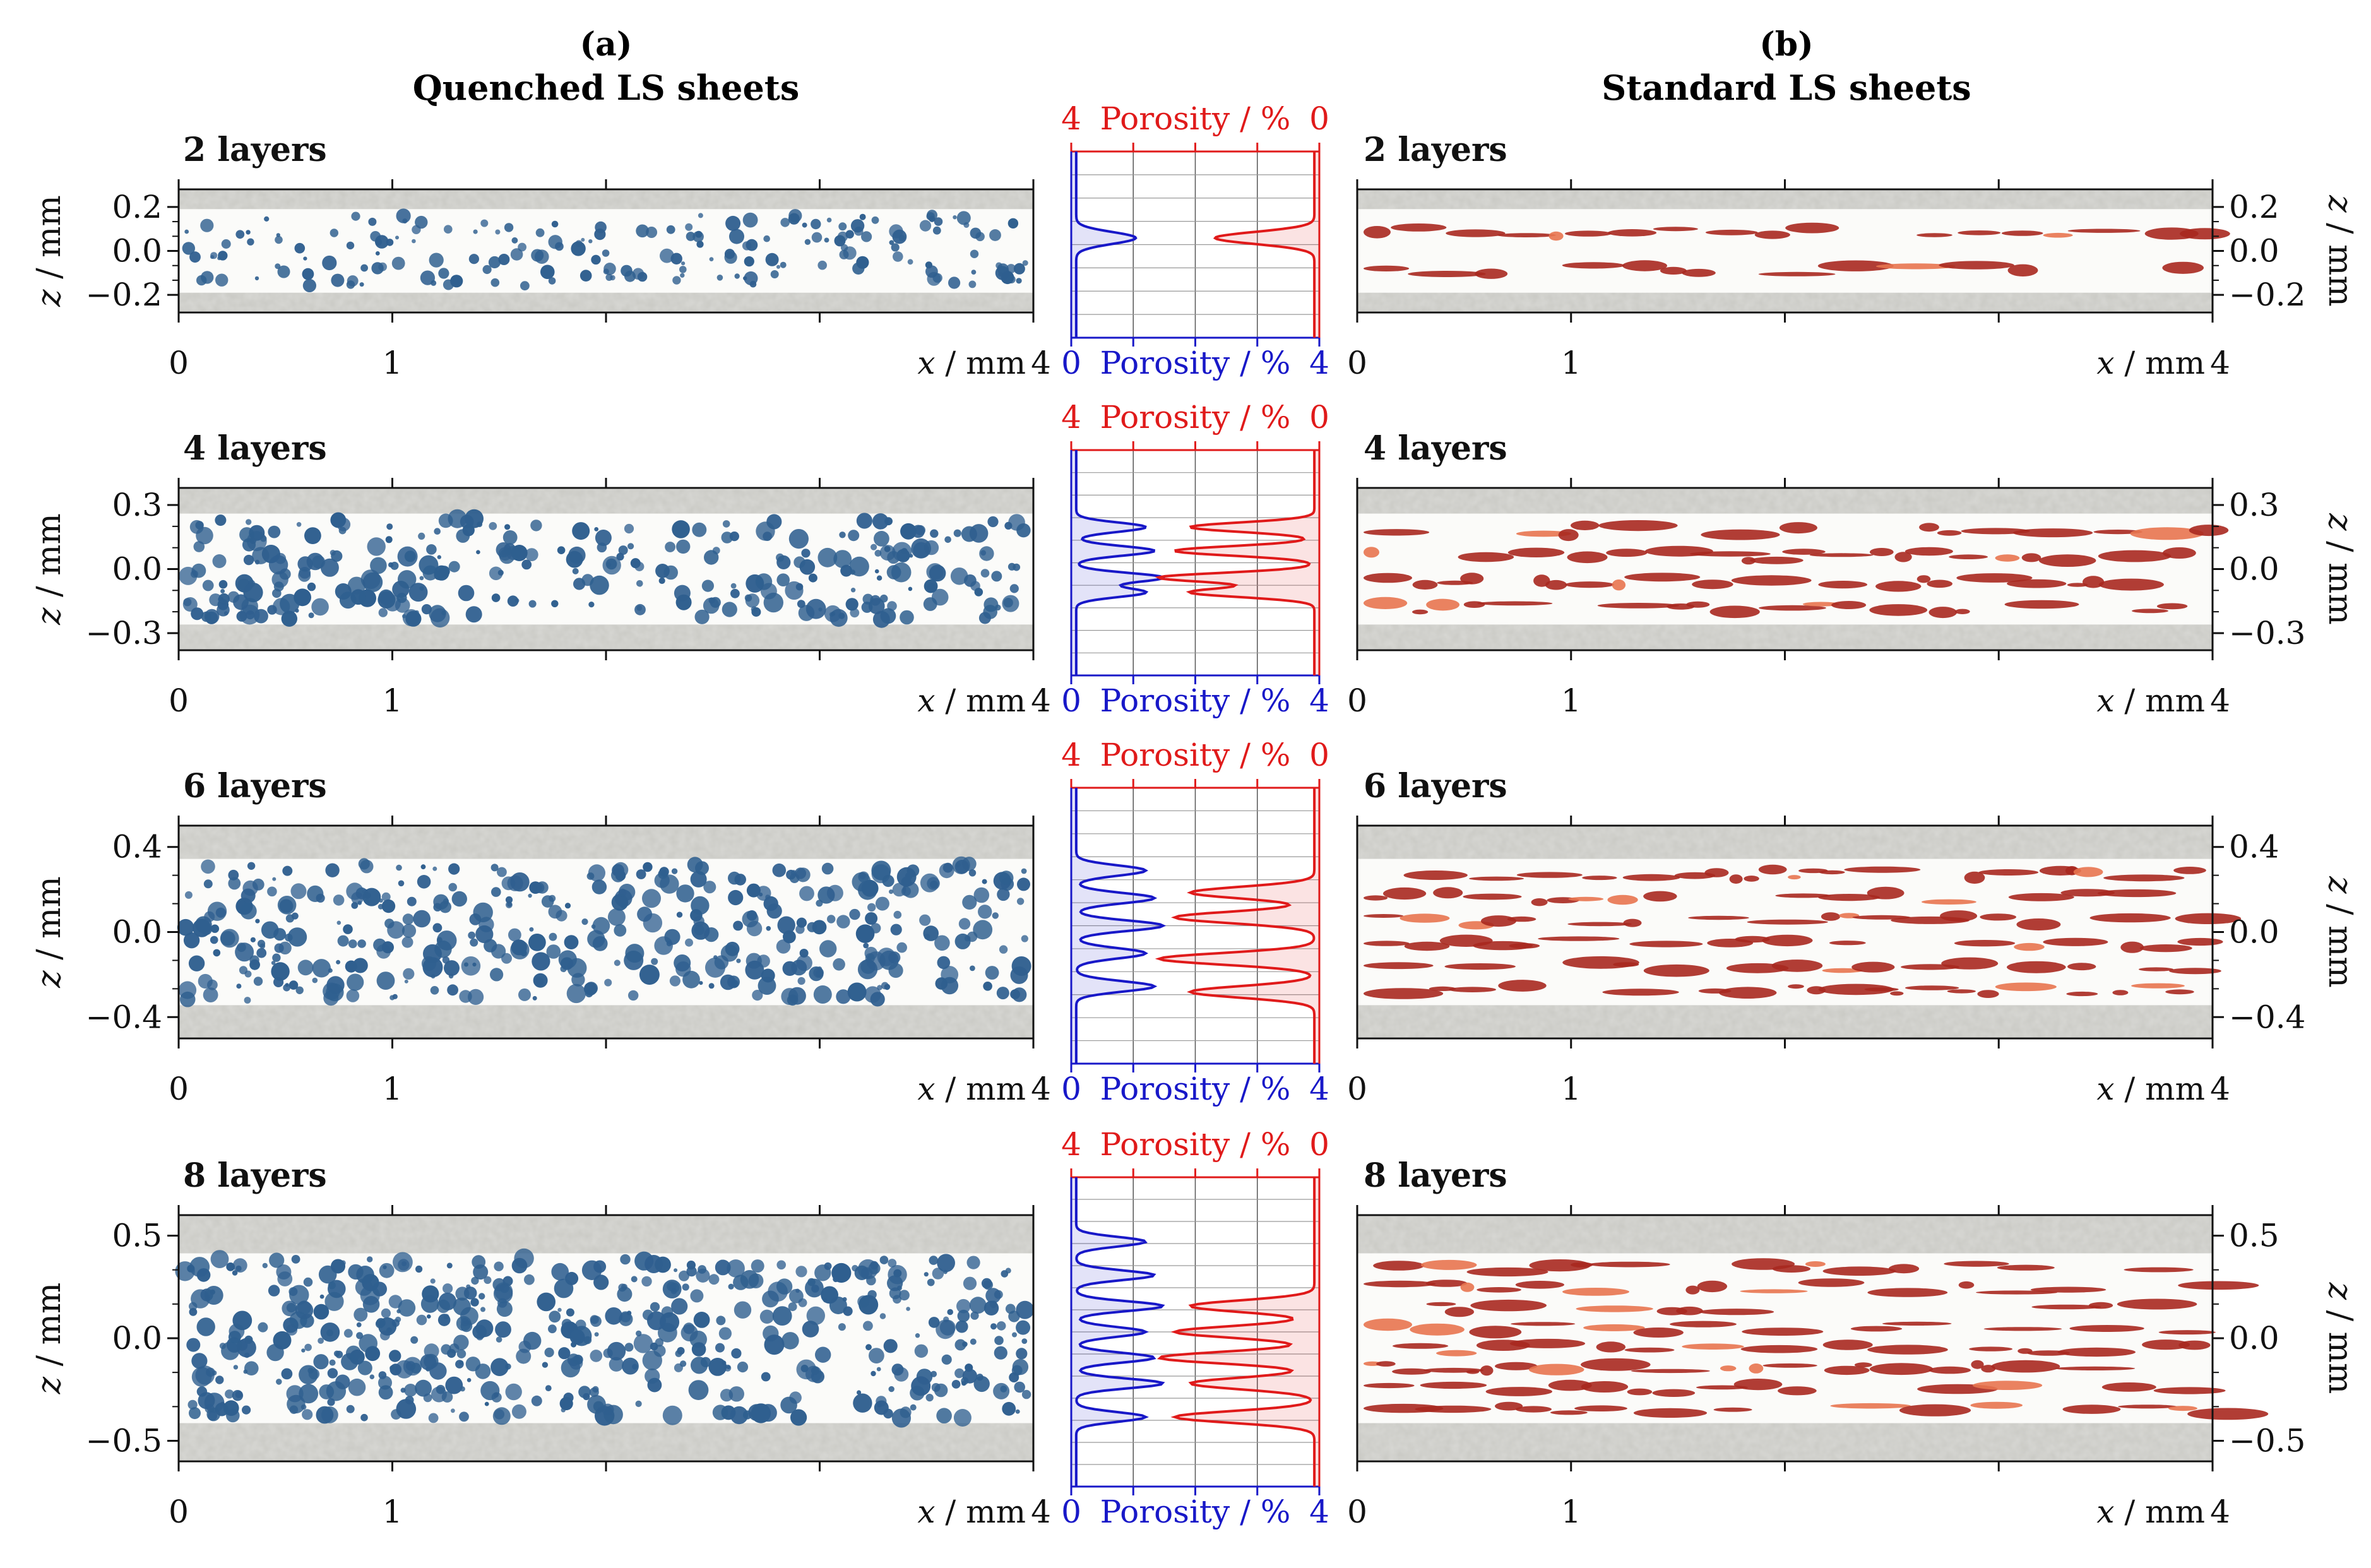 This screenshot has width=2371, height=1568. What do you see at coordinates (540, 1367) in the screenshot?
I see `left-panel-4: 0 1 4x / mm 0.5 0.0 −0.5 z / mm` at bounding box center [540, 1367].